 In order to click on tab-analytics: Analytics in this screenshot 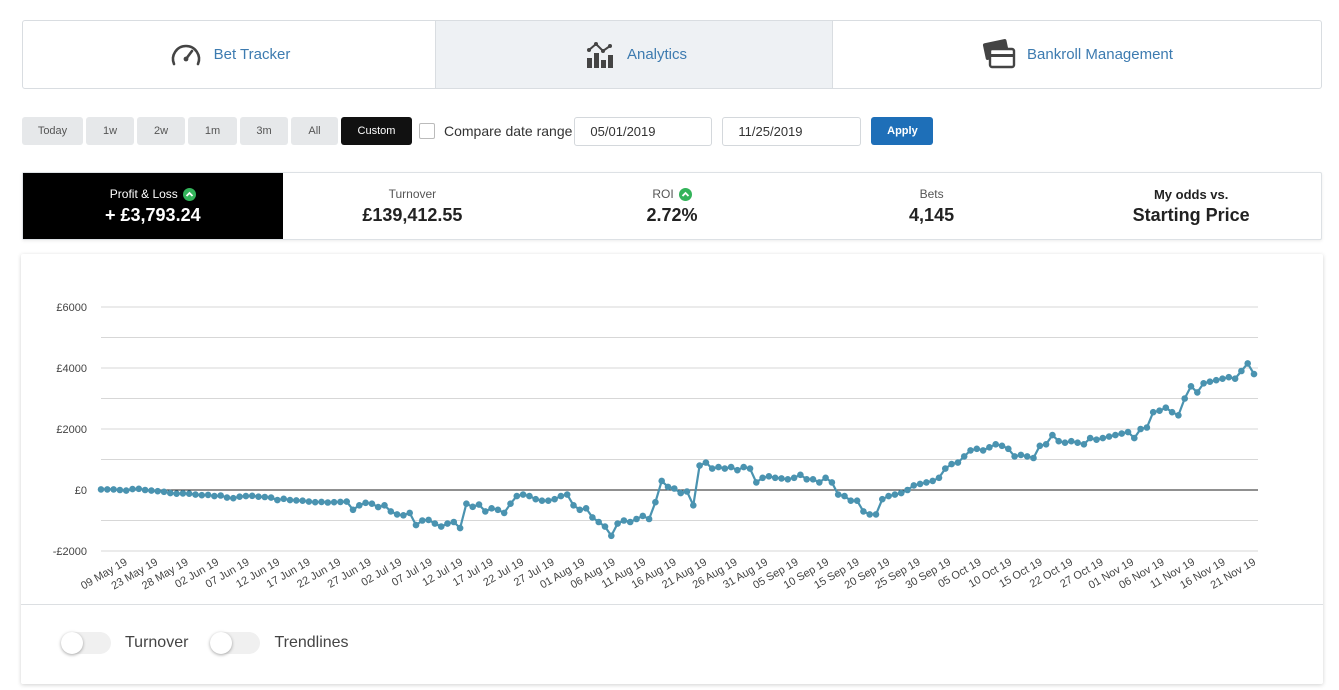, I will do `click(633, 54)`.